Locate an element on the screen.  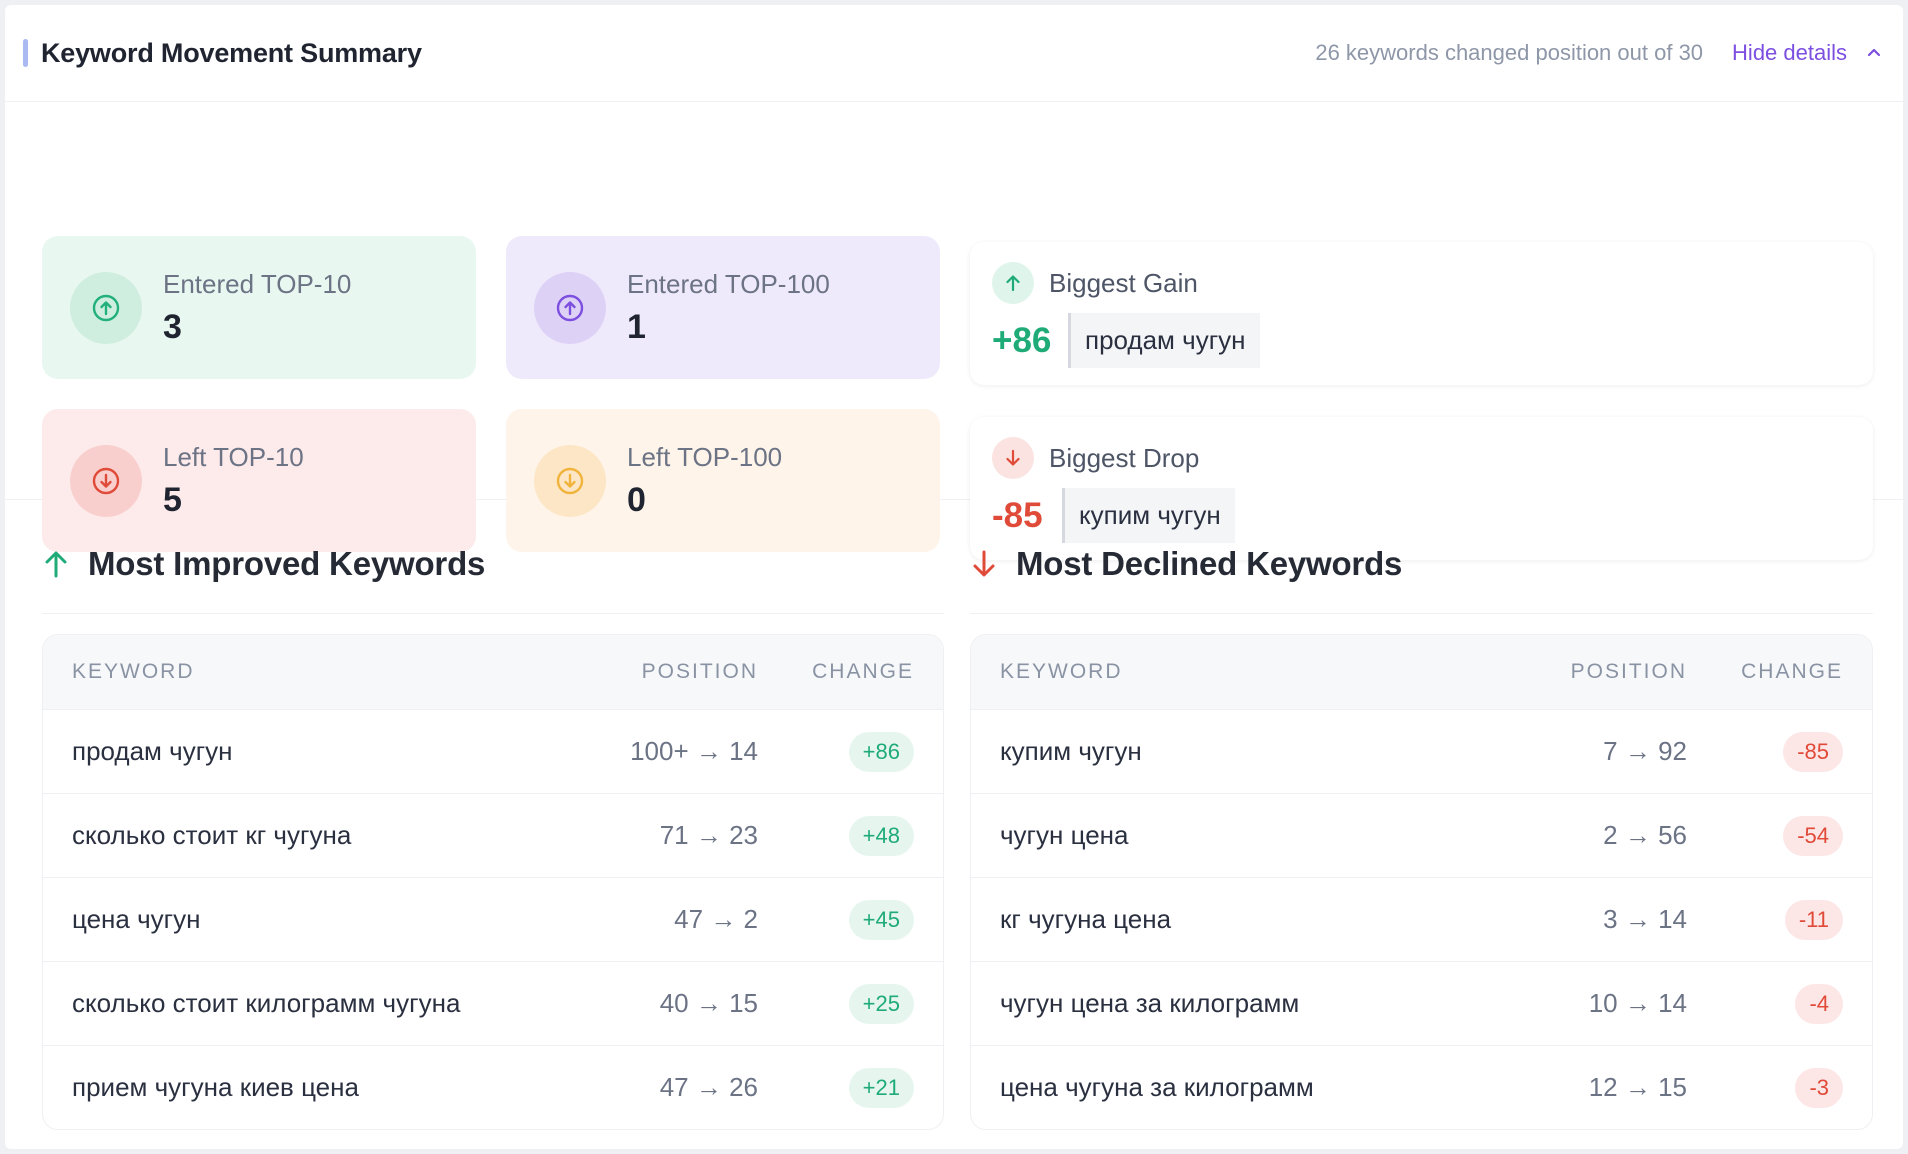
table-row: продам чугун 100+ → 14 +86 is located at coordinates (493, 751).